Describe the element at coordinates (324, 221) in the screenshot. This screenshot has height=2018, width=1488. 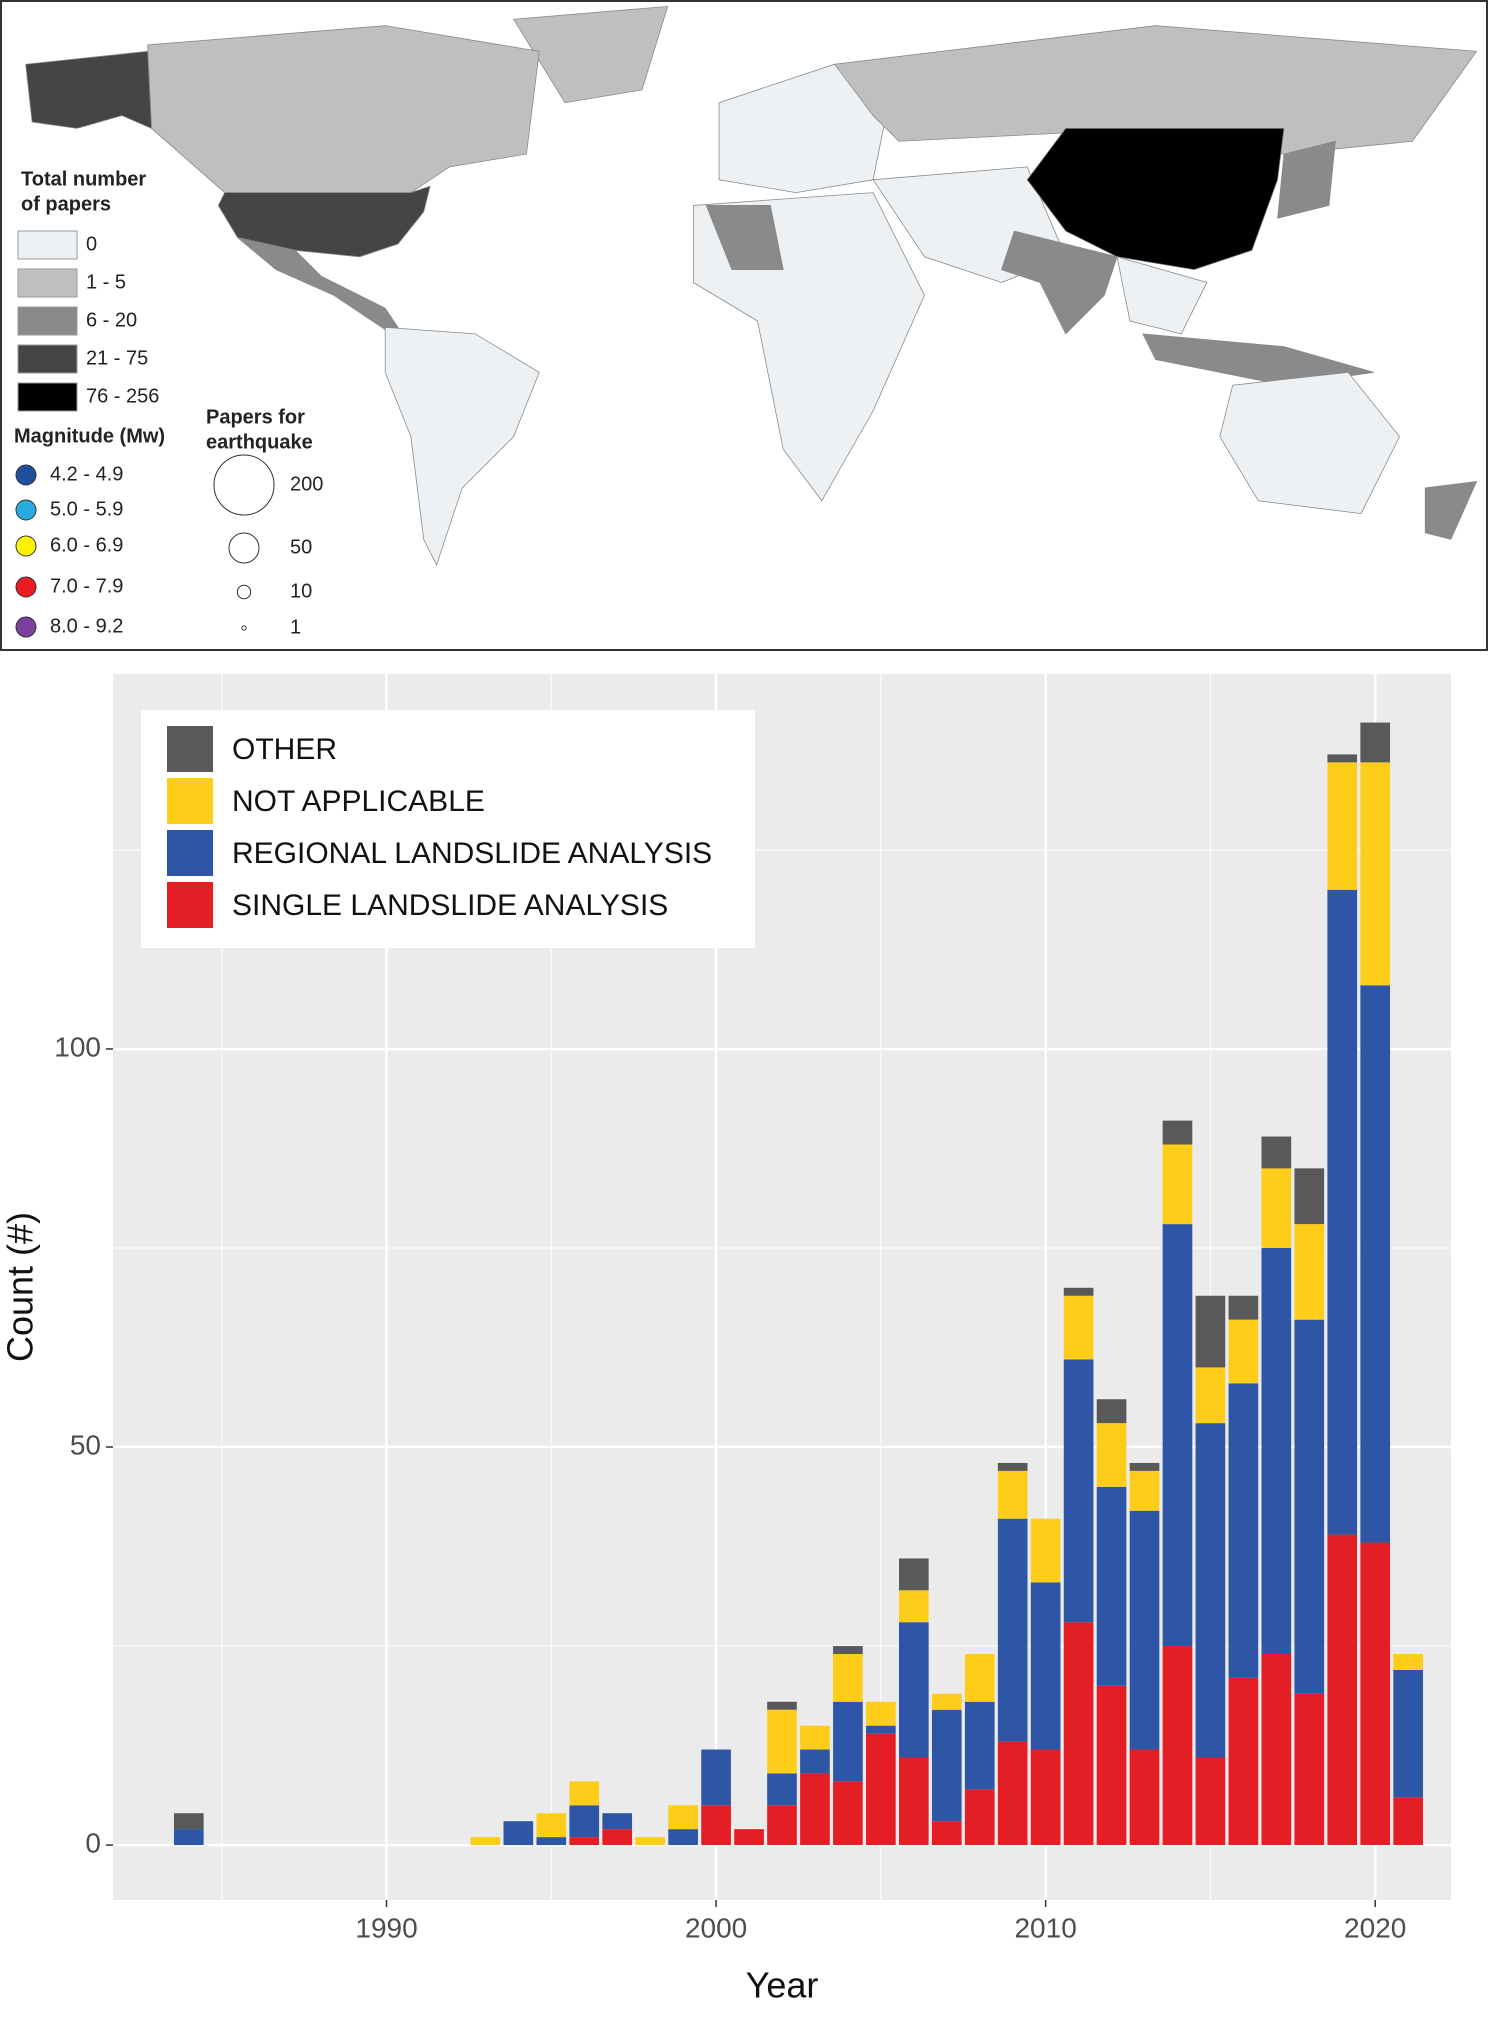
I see `usa` at that location.